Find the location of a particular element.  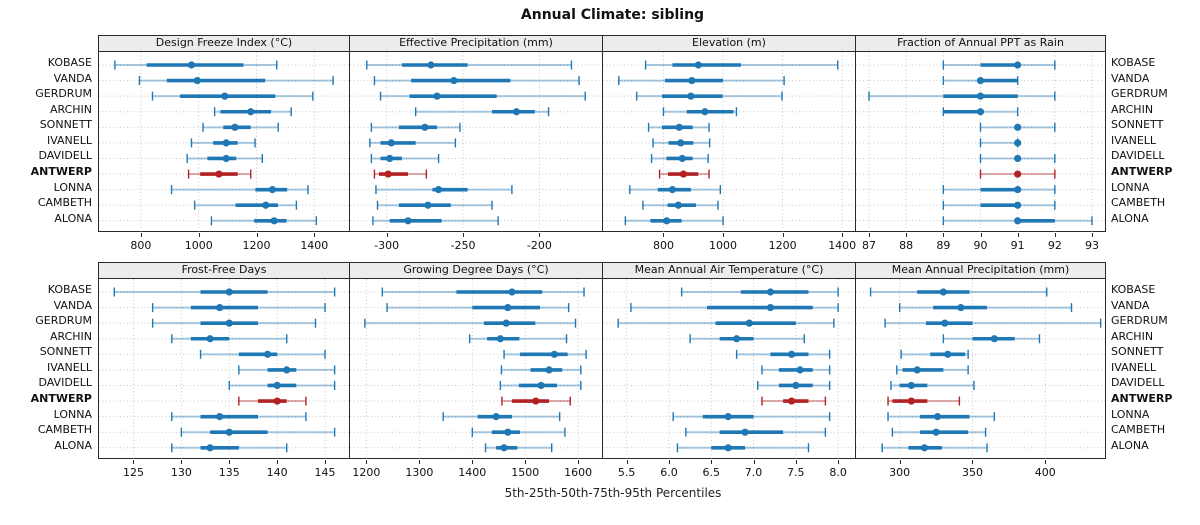

panel-frost-free-days: Frost-Free Days 125 130 135 140 145 is located at coordinates (224, 370).